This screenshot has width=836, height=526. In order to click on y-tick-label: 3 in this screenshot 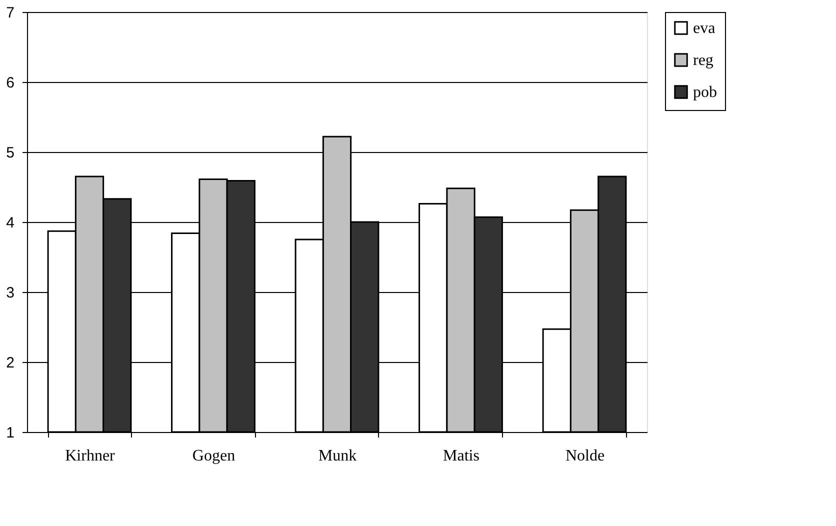, I will do `click(10, 293)`.